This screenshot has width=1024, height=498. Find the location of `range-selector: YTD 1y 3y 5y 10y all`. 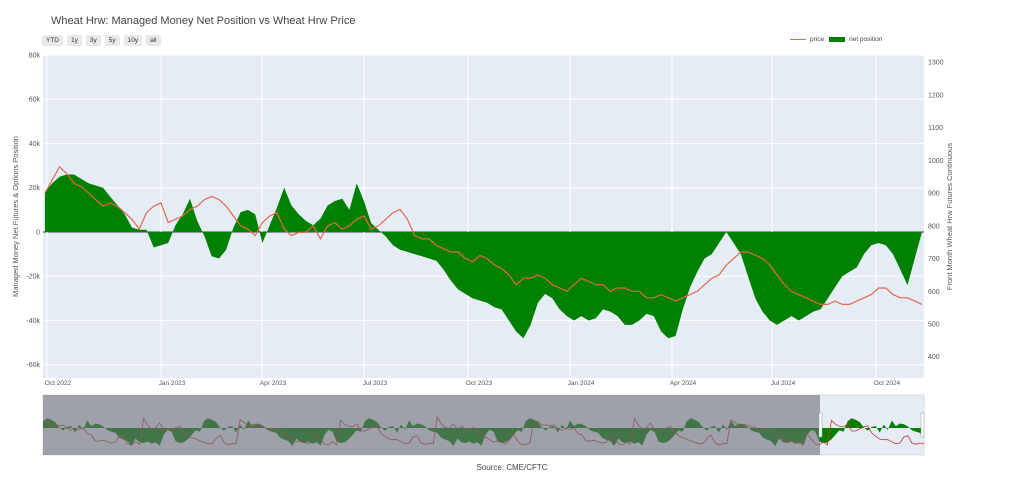

range-selector: YTD 1y 3y 5y 10y all is located at coordinates (101, 40).